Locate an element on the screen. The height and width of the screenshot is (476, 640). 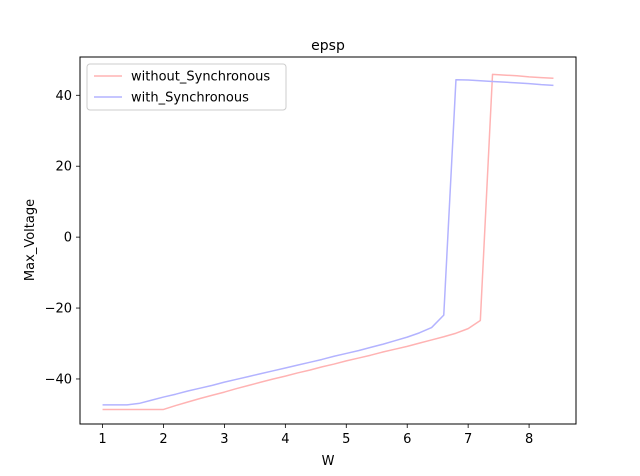
legend-label-with-synchronous: with_Synchronous is located at coordinates (190, 98).